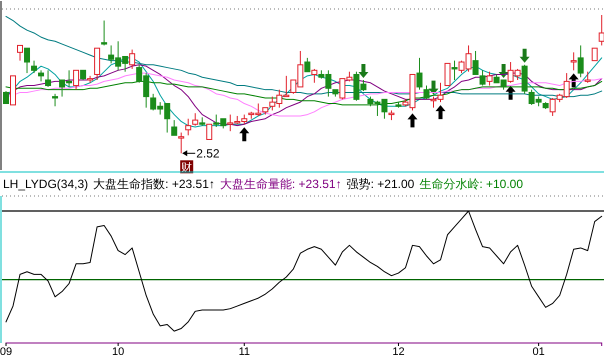  I want to click on chart-title: LH_LYDG(34,3), so click(45, 184).